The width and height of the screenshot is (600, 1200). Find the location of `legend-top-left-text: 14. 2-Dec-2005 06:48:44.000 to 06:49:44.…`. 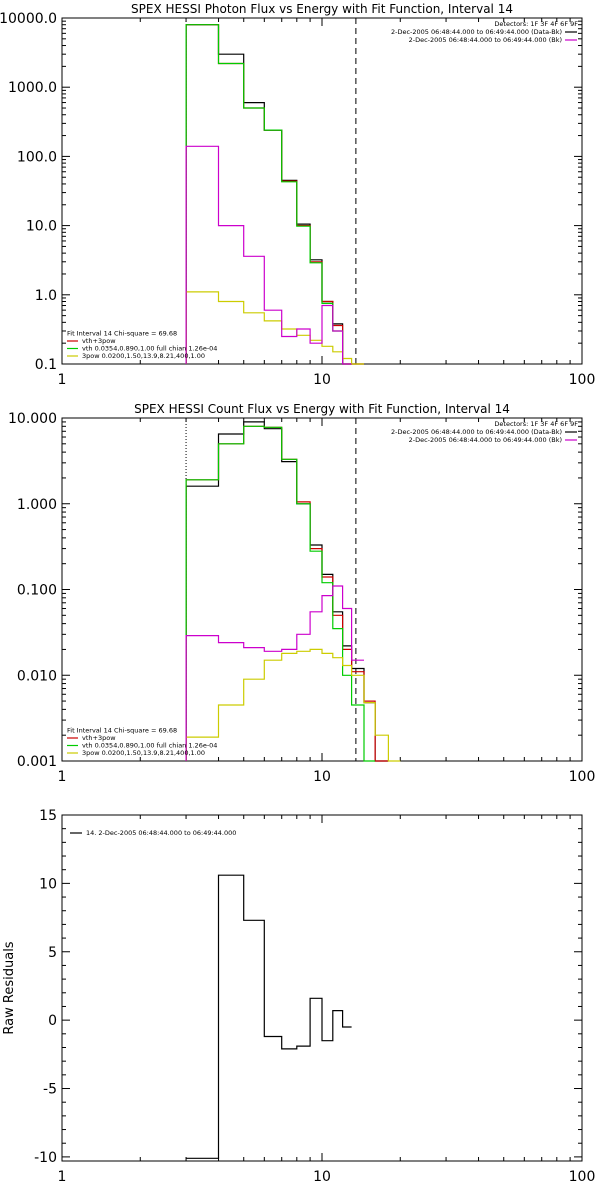

legend-top-left-text: 14. 2-Dec-2005 06:48:44.000 to 06:49:44.… is located at coordinates (161, 833).